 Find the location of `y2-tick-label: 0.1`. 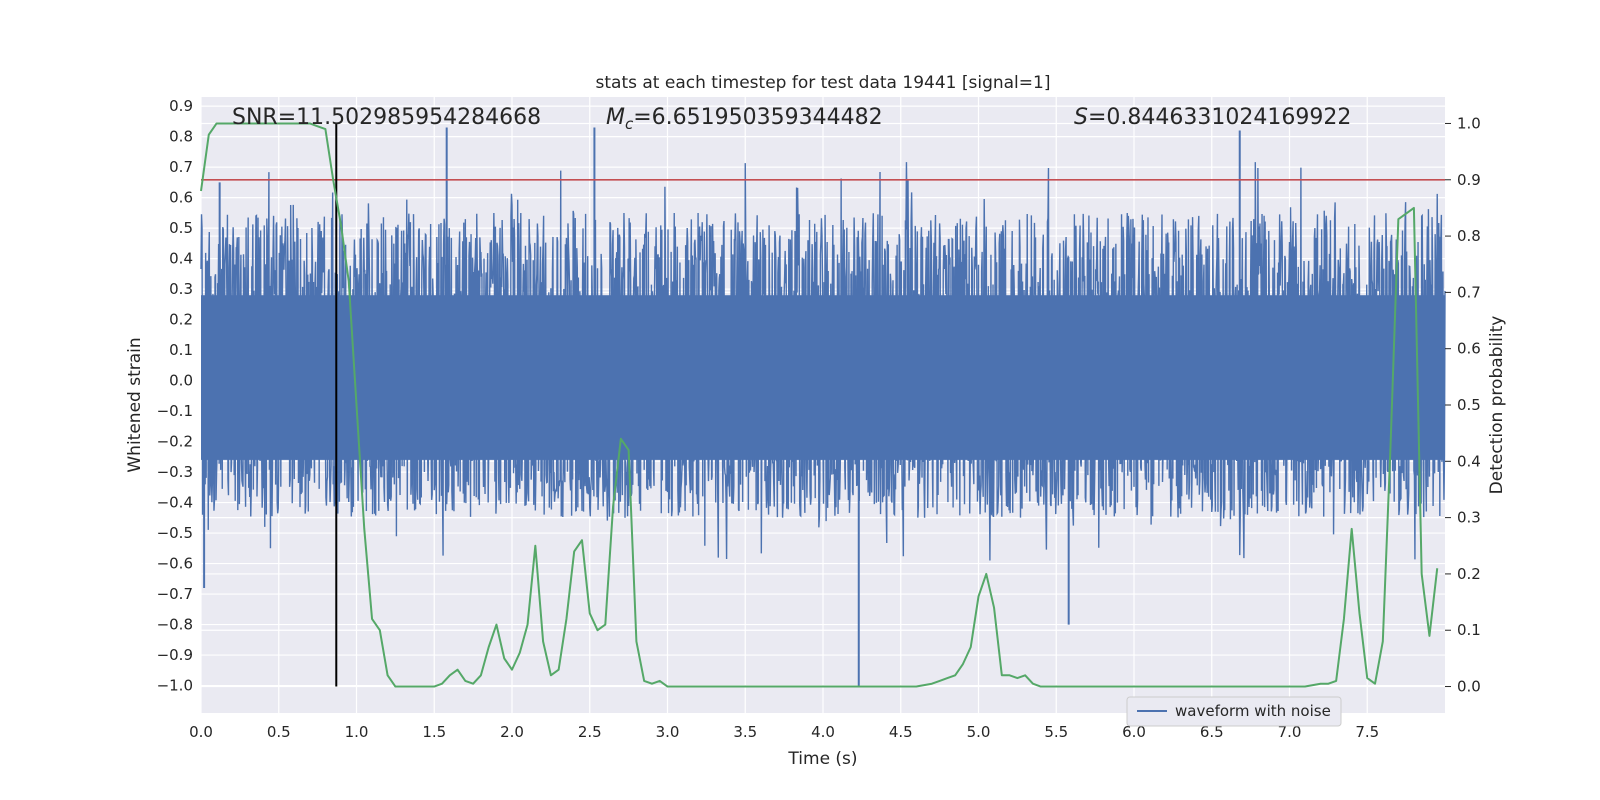

y2-tick-label: 0.1 is located at coordinates (1469, 630).